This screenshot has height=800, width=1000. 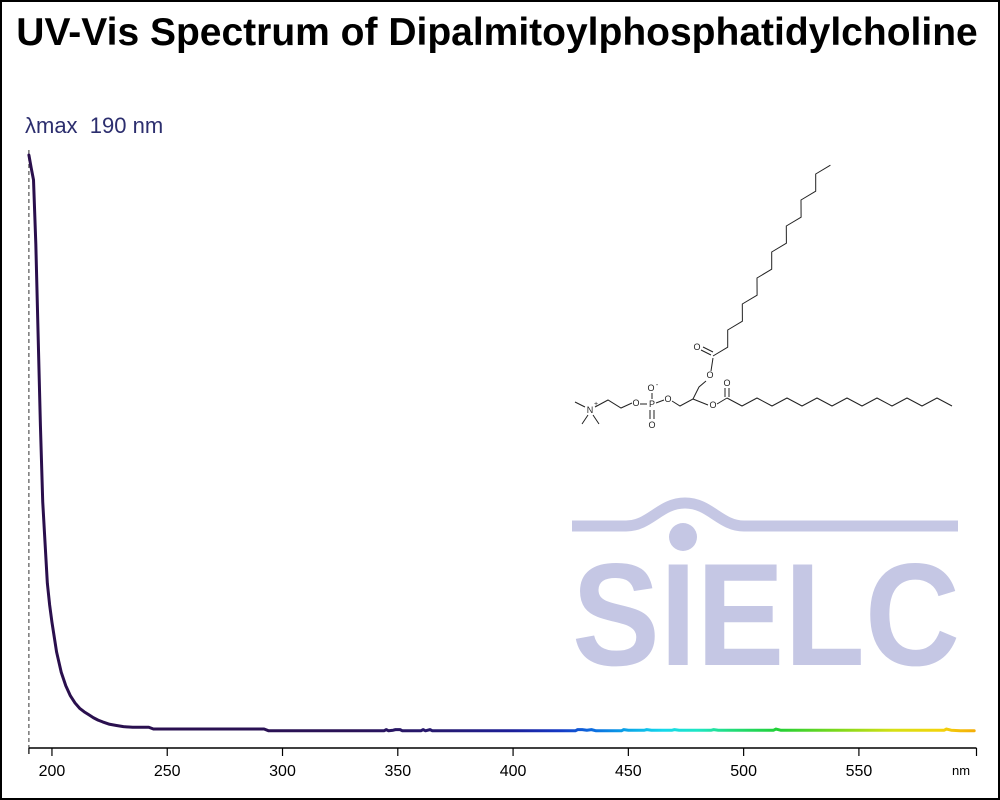 I want to click on x-tick-label: 450, so click(x=628, y=771).